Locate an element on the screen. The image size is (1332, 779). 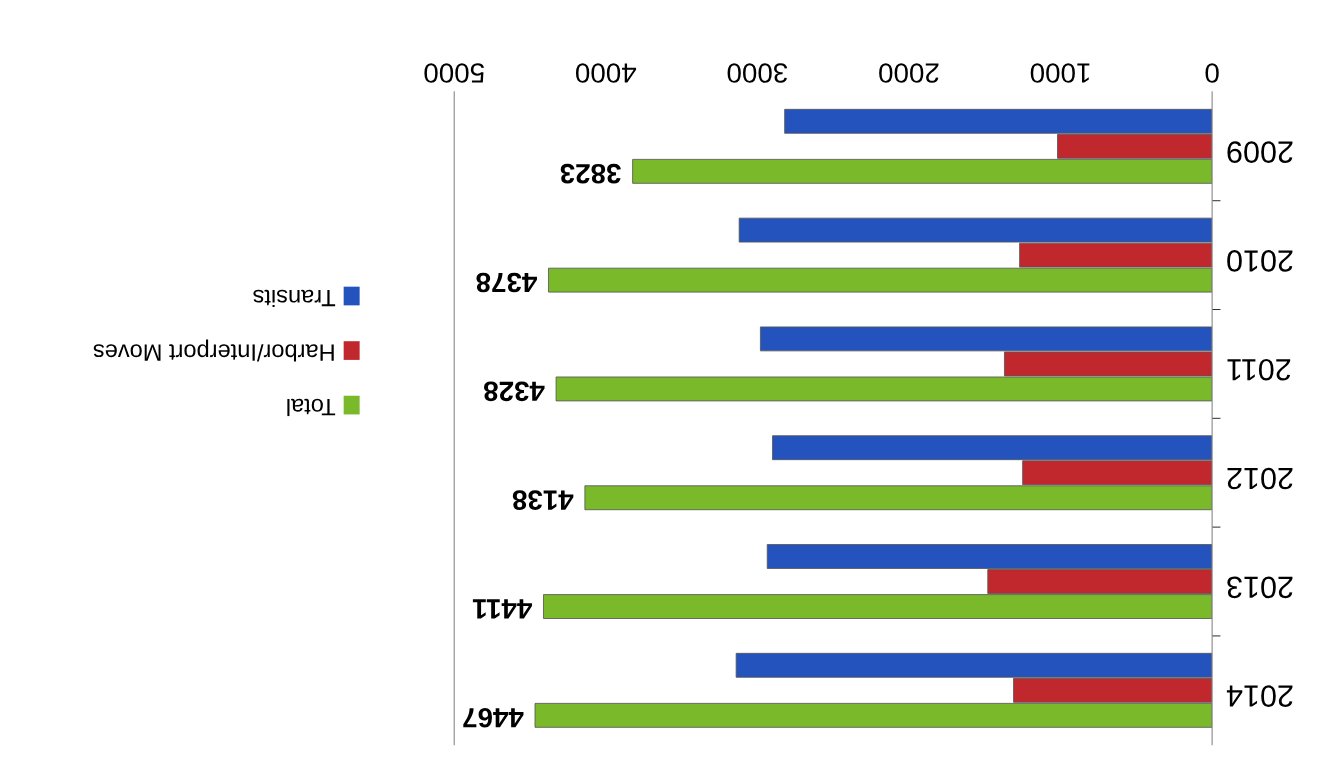
x-tick-label: 0 is located at coordinates (1212, 73).